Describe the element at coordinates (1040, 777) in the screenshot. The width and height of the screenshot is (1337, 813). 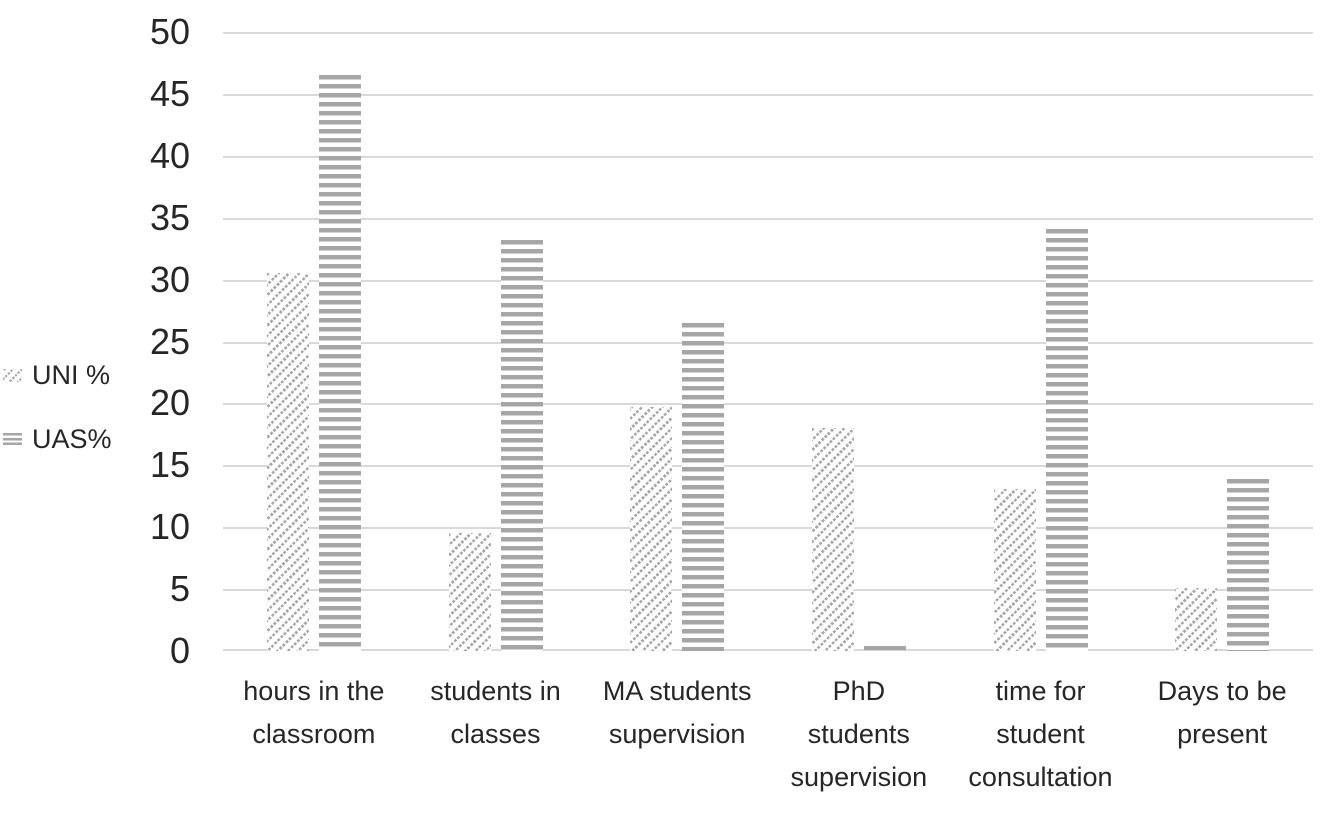
I see `category-label-line: consultation` at that location.